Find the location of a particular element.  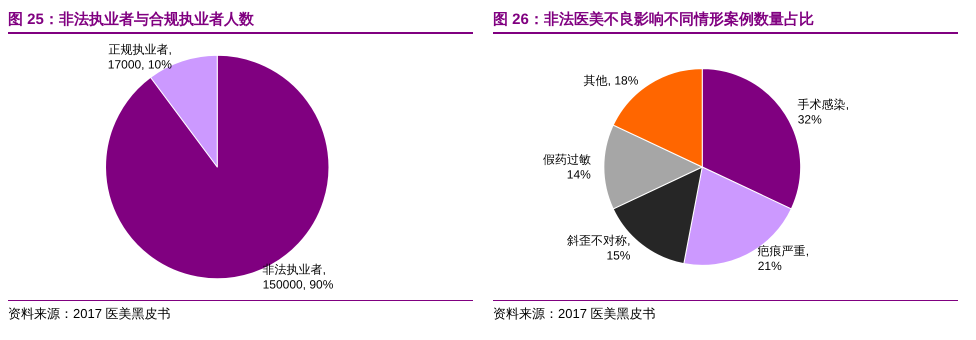

slice-label: 手术感染, 32% is located at coordinates (824, 112).